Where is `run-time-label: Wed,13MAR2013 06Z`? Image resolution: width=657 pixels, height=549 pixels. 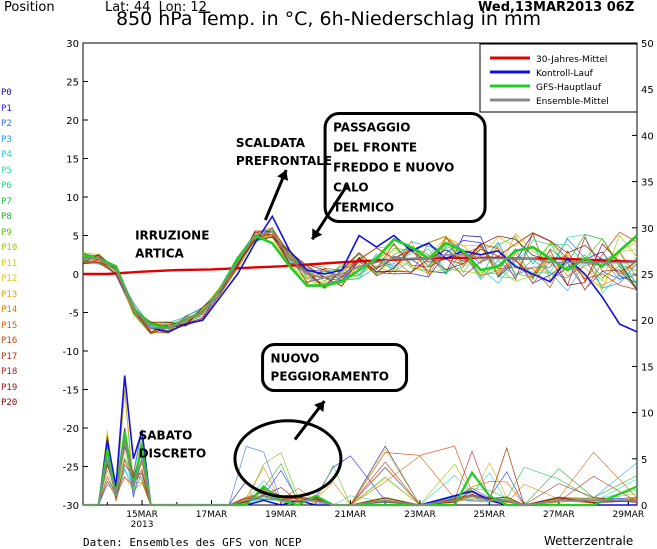
run-time-label: Wed,13MAR2013 06Z is located at coordinates (556, 7).